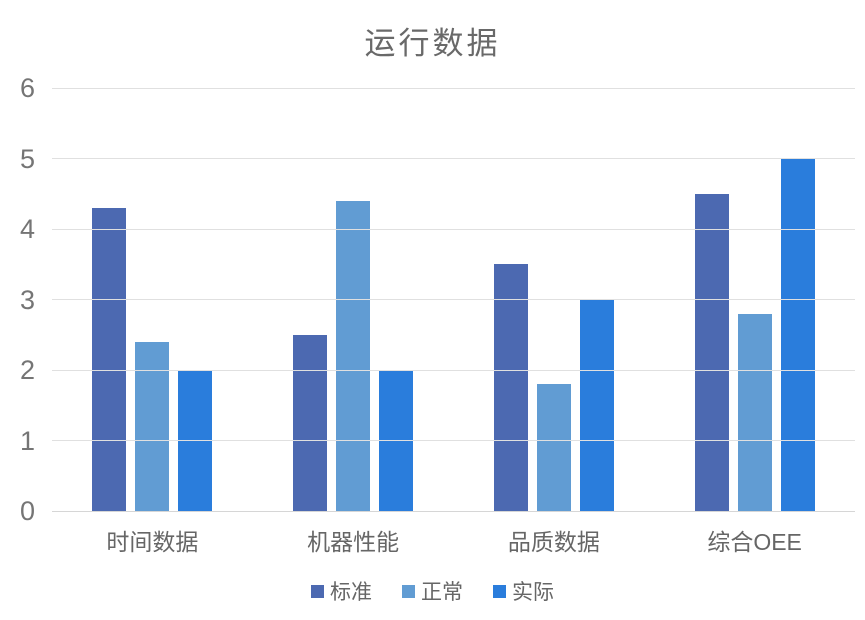 The height and width of the screenshot is (620, 865). I want to click on y-tick-label: 1, so click(27, 440).